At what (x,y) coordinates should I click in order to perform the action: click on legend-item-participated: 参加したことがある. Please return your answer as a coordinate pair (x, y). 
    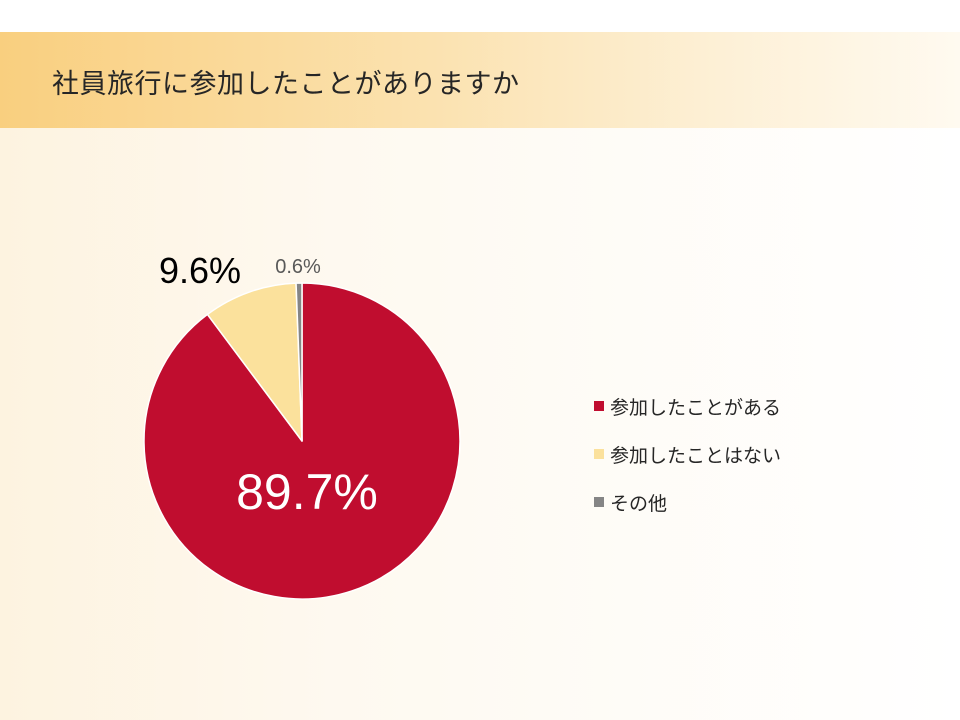
    Looking at the image, I should click on (688, 406).